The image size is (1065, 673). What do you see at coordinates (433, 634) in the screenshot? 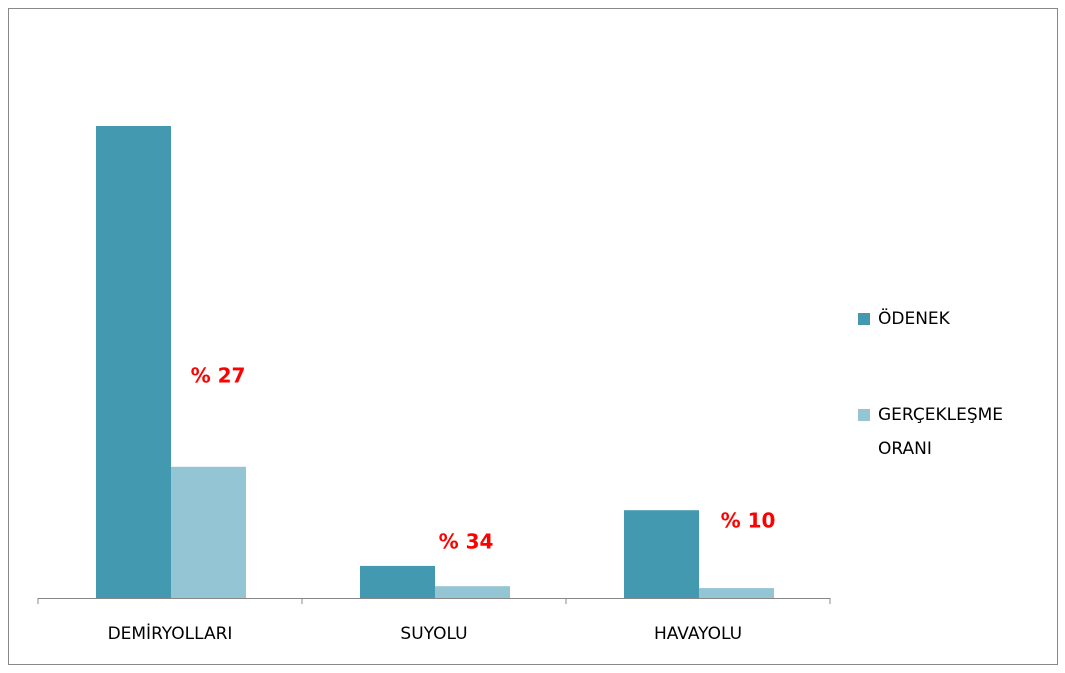
I see `x-tick-label: SUYOLU` at bounding box center [433, 634].